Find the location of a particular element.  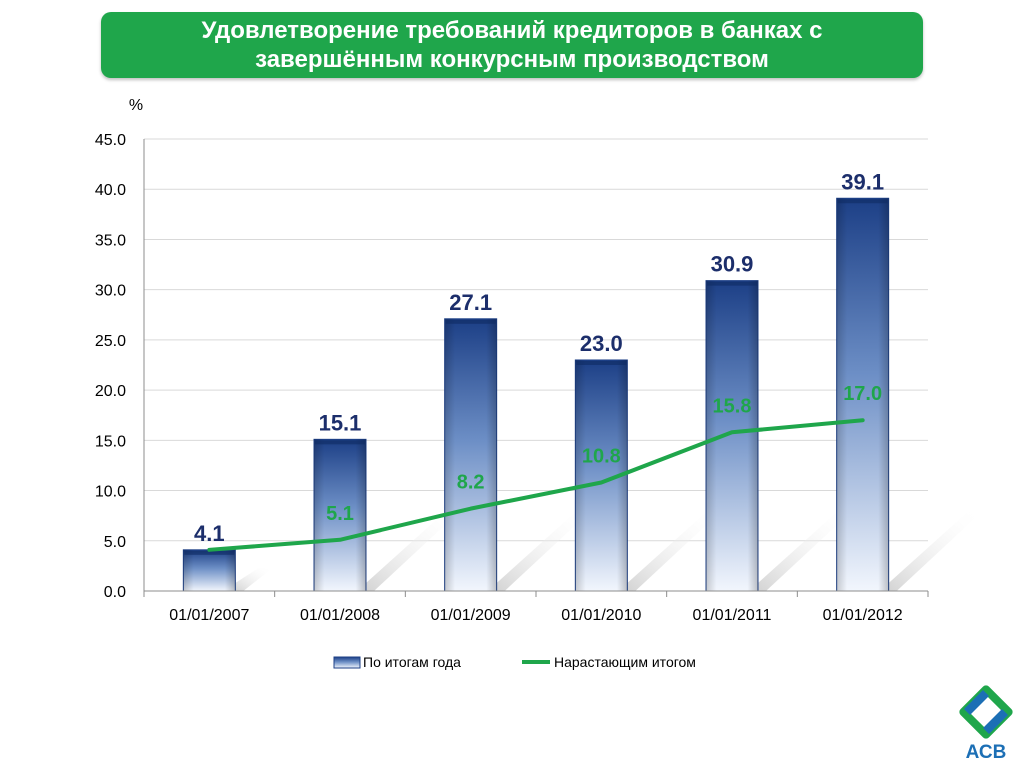

y-tick-label: 30.0 is located at coordinates (110, 291).